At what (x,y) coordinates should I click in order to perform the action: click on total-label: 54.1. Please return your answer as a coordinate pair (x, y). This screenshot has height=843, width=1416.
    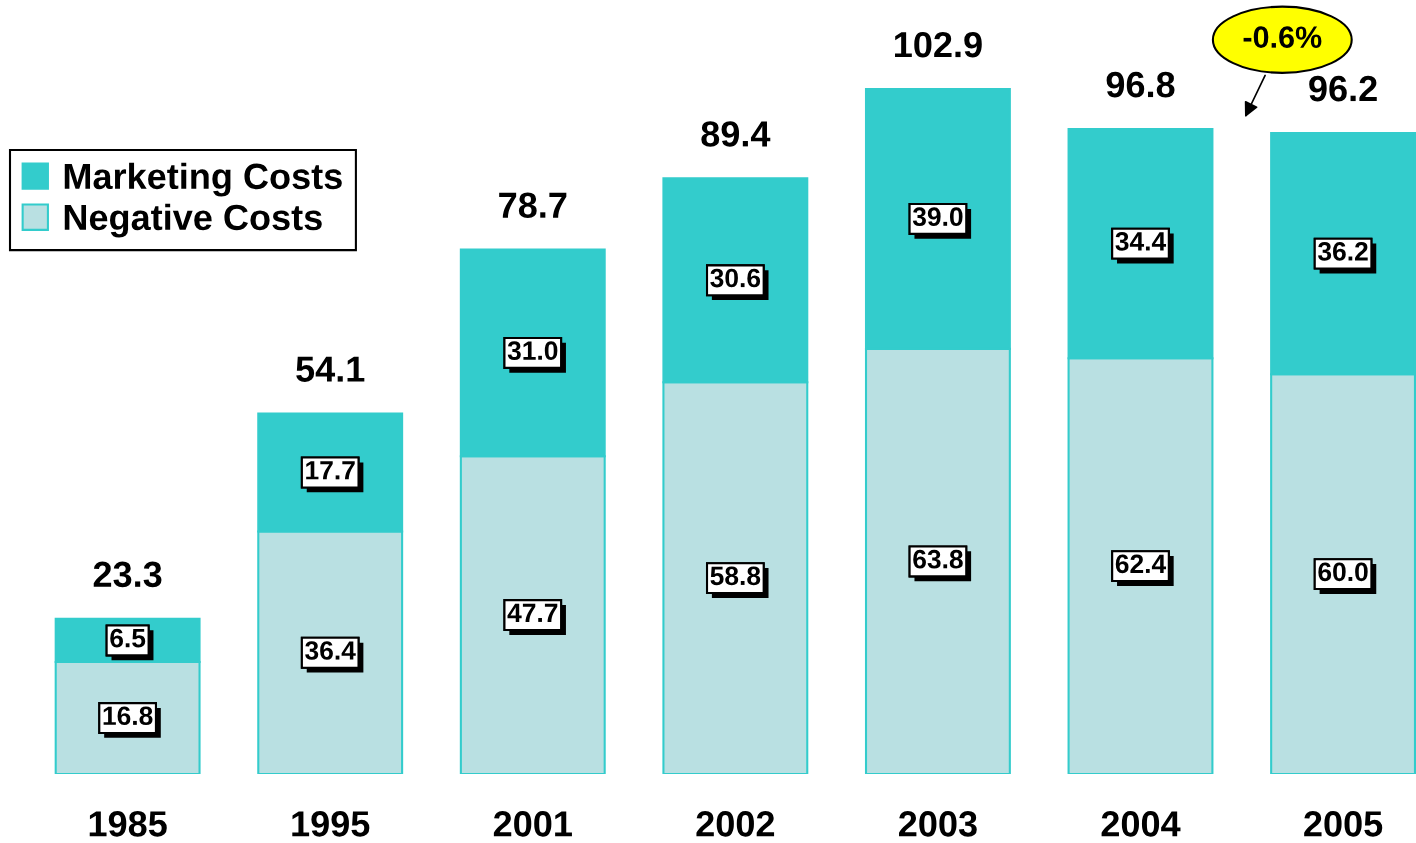
    Looking at the image, I should click on (330, 369).